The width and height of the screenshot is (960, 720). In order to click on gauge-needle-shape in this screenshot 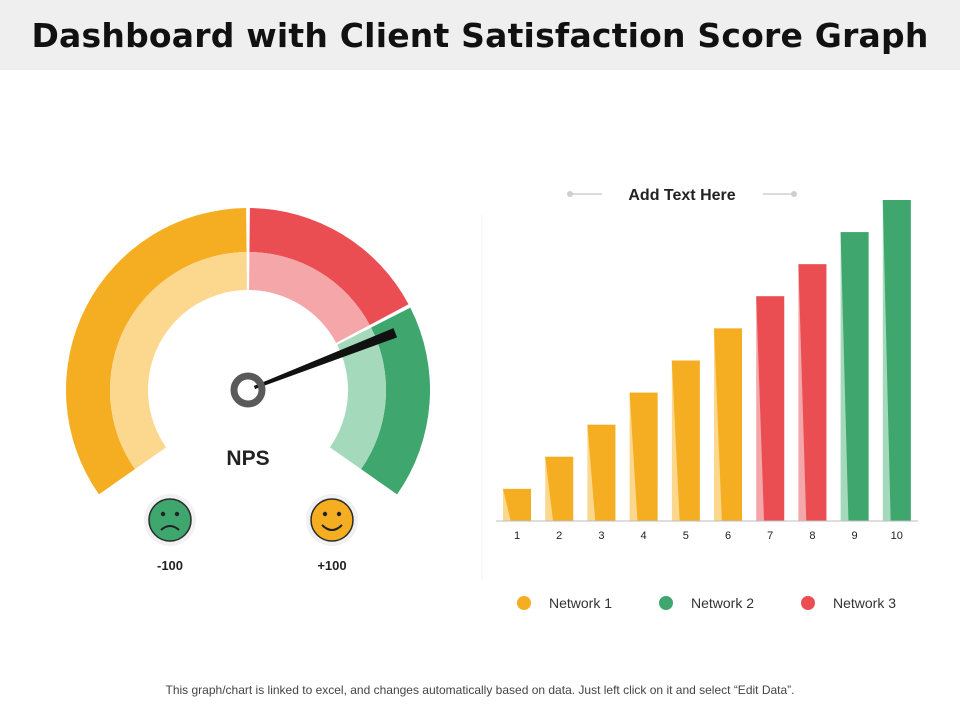, I will do `click(322, 360)`.